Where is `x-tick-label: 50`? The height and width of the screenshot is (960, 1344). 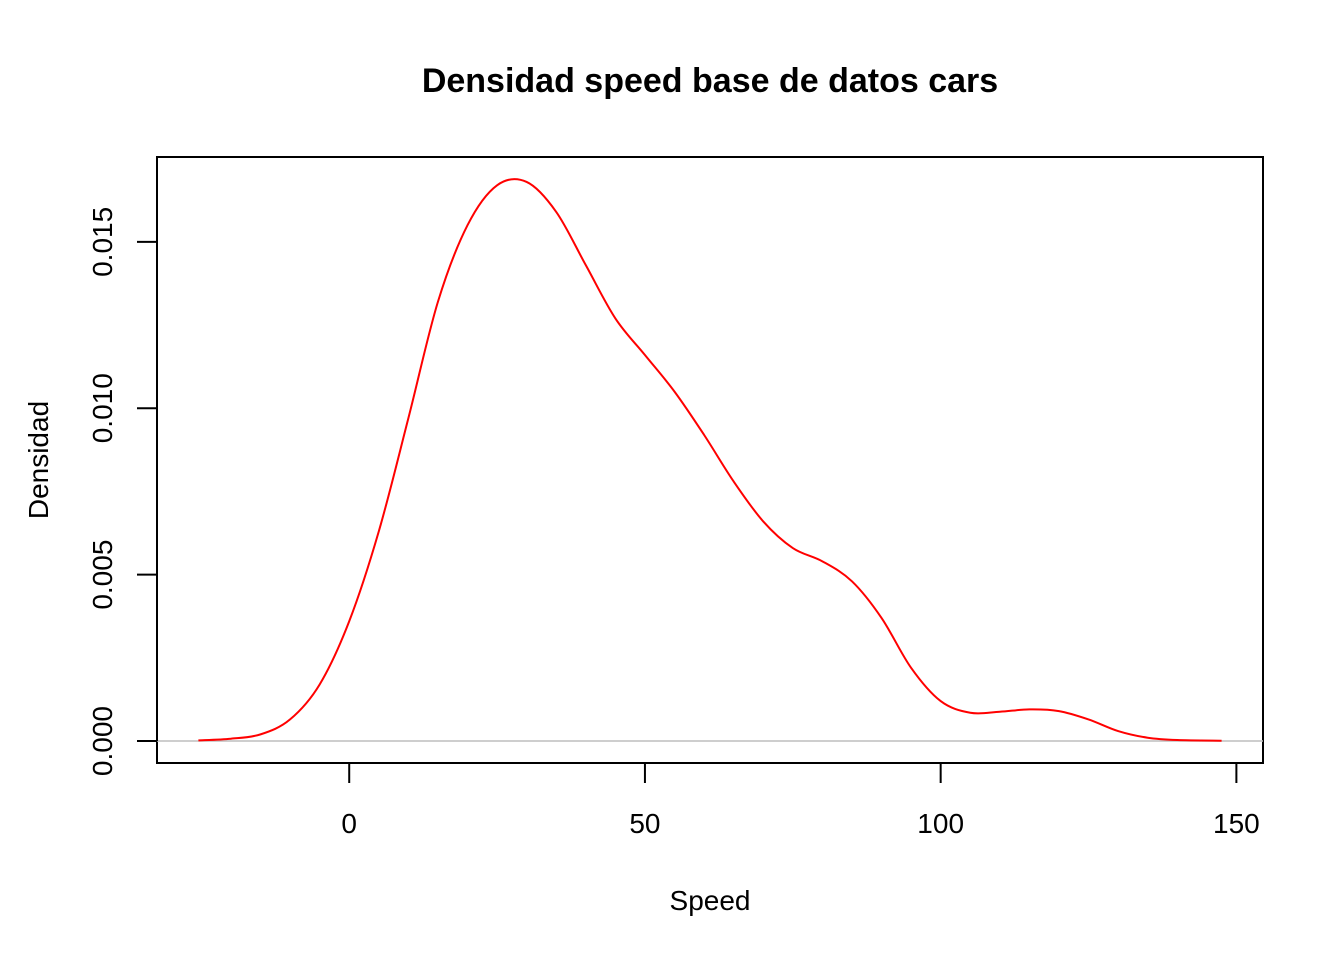
x-tick-label: 50 is located at coordinates (644, 823).